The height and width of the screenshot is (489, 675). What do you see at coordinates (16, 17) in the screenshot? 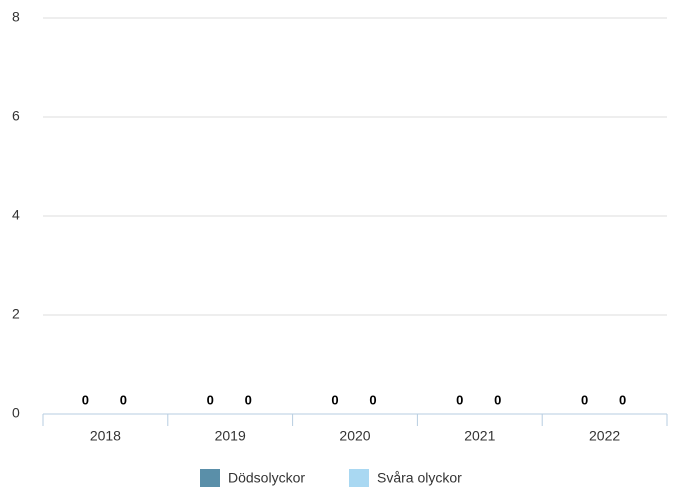
I see `y-tick-label: 8` at bounding box center [16, 17].